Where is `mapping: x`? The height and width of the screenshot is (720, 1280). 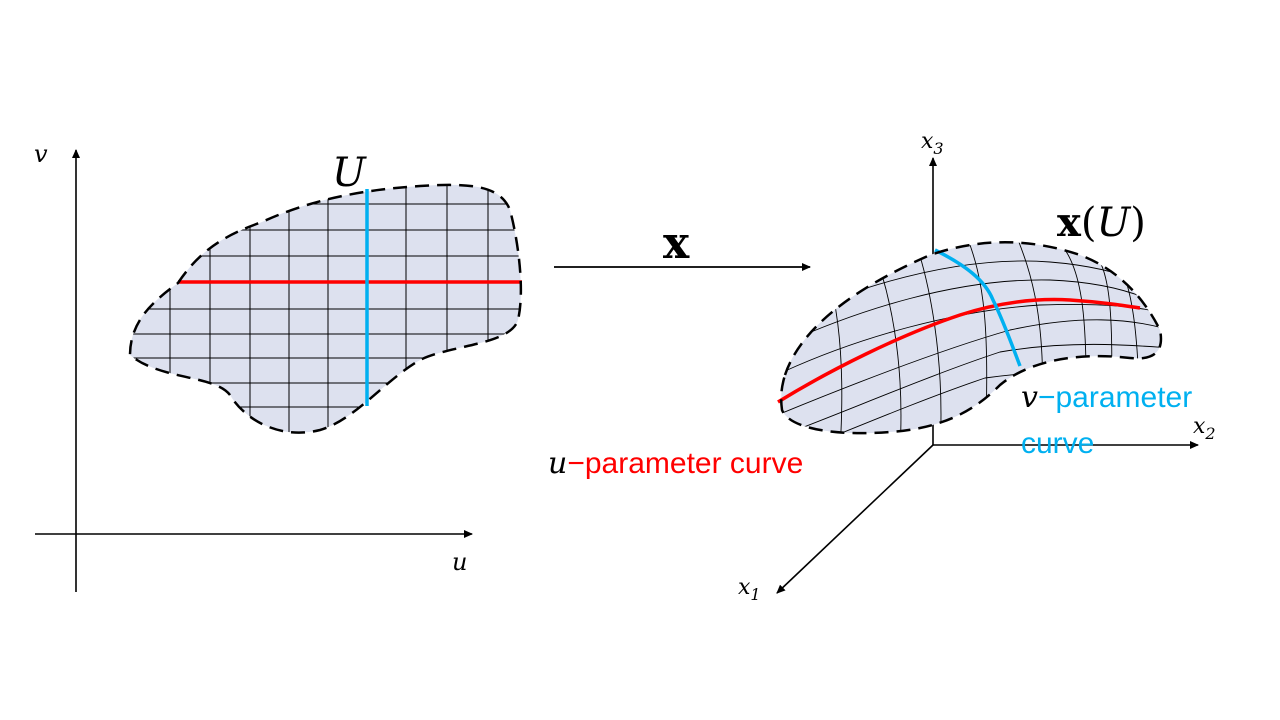 mapping: x is located at coordinates (682, 244).